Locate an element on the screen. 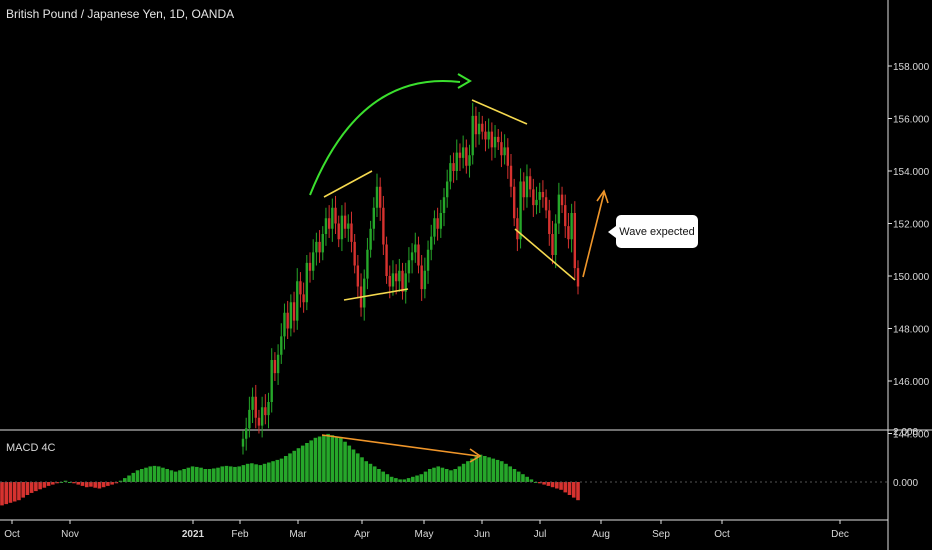 The image size is (932, 550). price-tick-label: 146.000 is located at coordinates (911, 382).